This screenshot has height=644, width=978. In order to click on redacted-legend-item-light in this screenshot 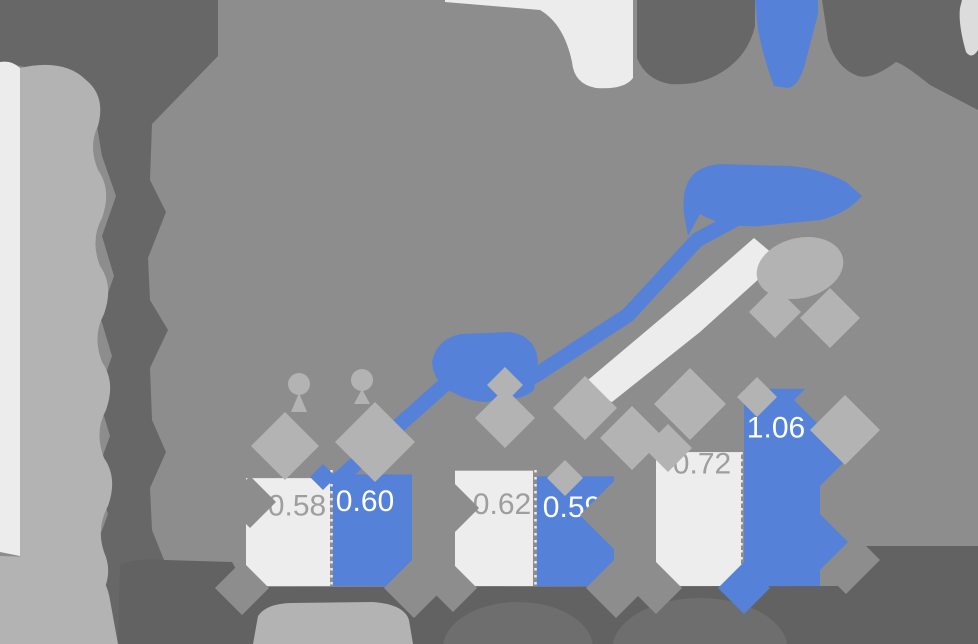, I will do `click(539, 44)`.